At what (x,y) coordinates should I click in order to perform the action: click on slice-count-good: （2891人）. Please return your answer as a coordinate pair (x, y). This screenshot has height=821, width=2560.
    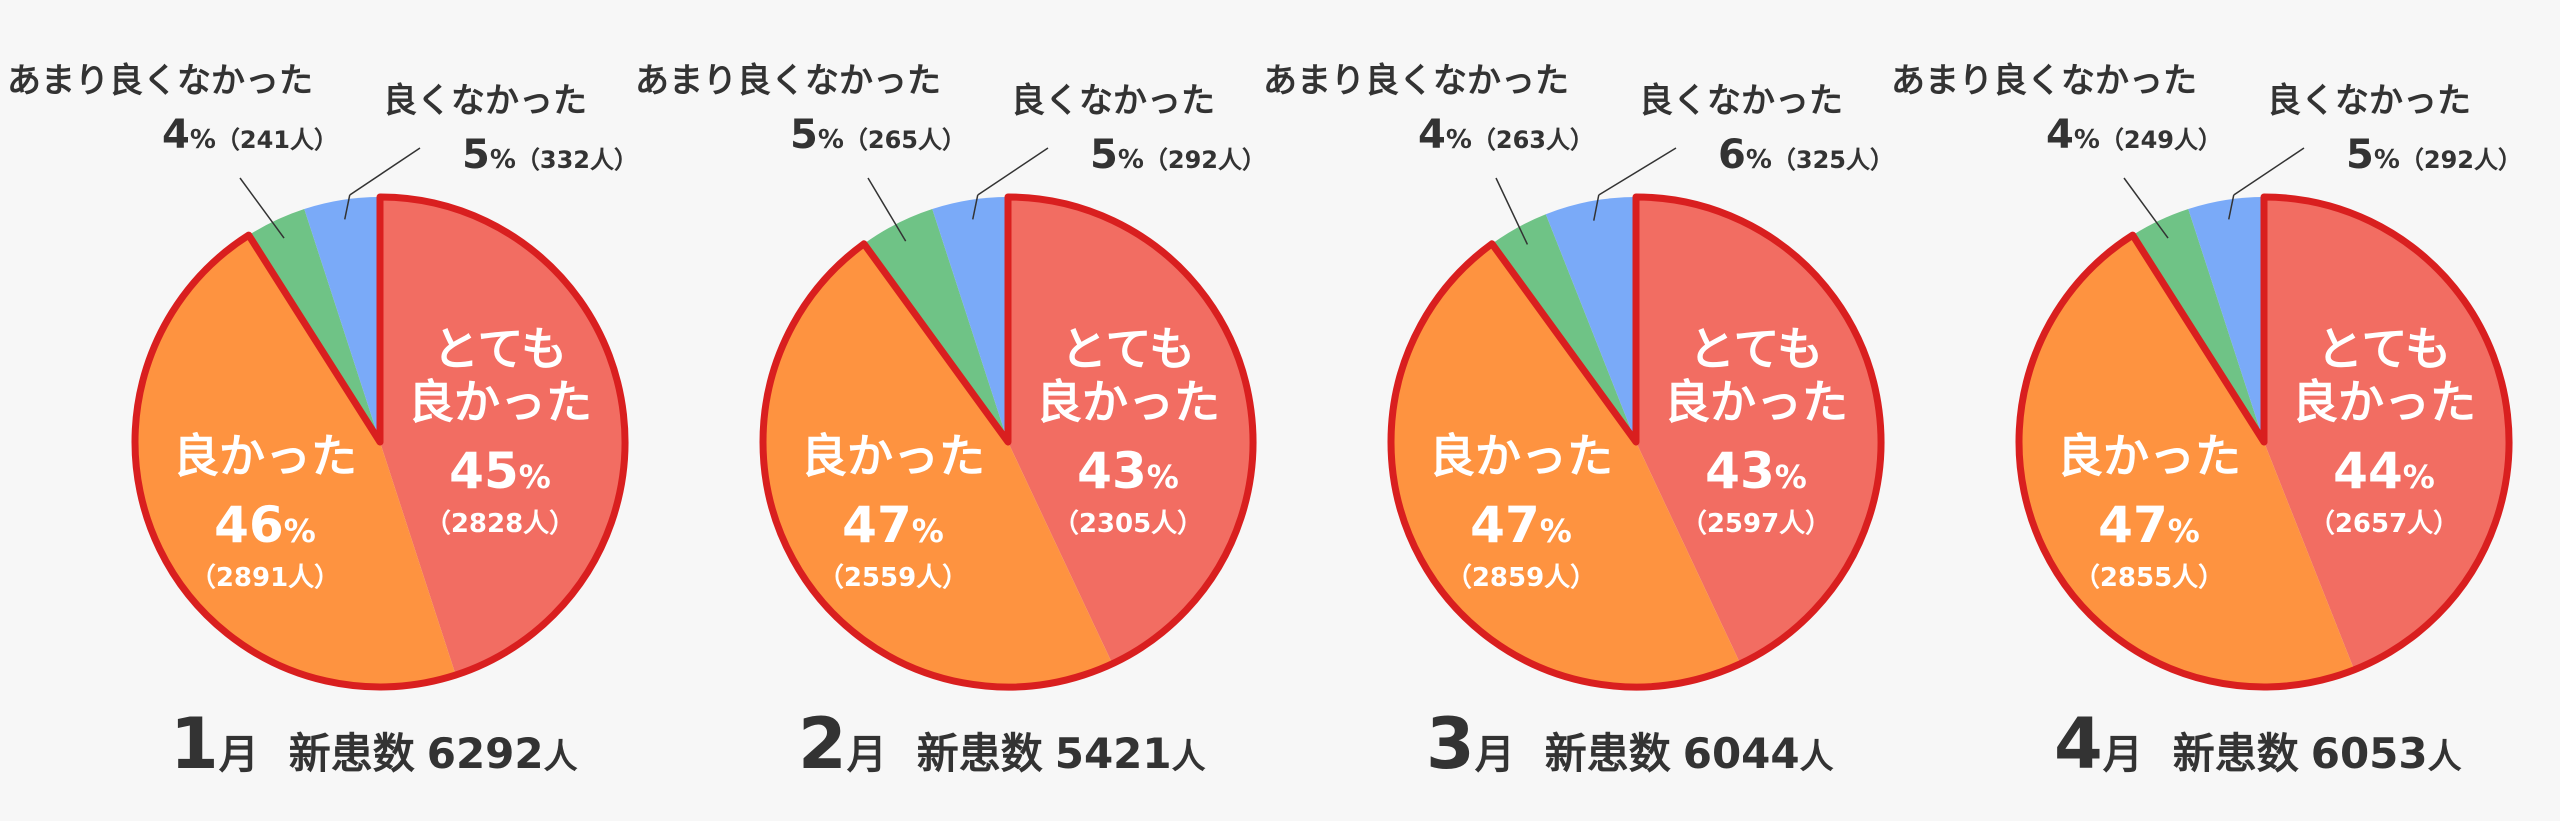
    Looking at the image, I should click on (265, 578).